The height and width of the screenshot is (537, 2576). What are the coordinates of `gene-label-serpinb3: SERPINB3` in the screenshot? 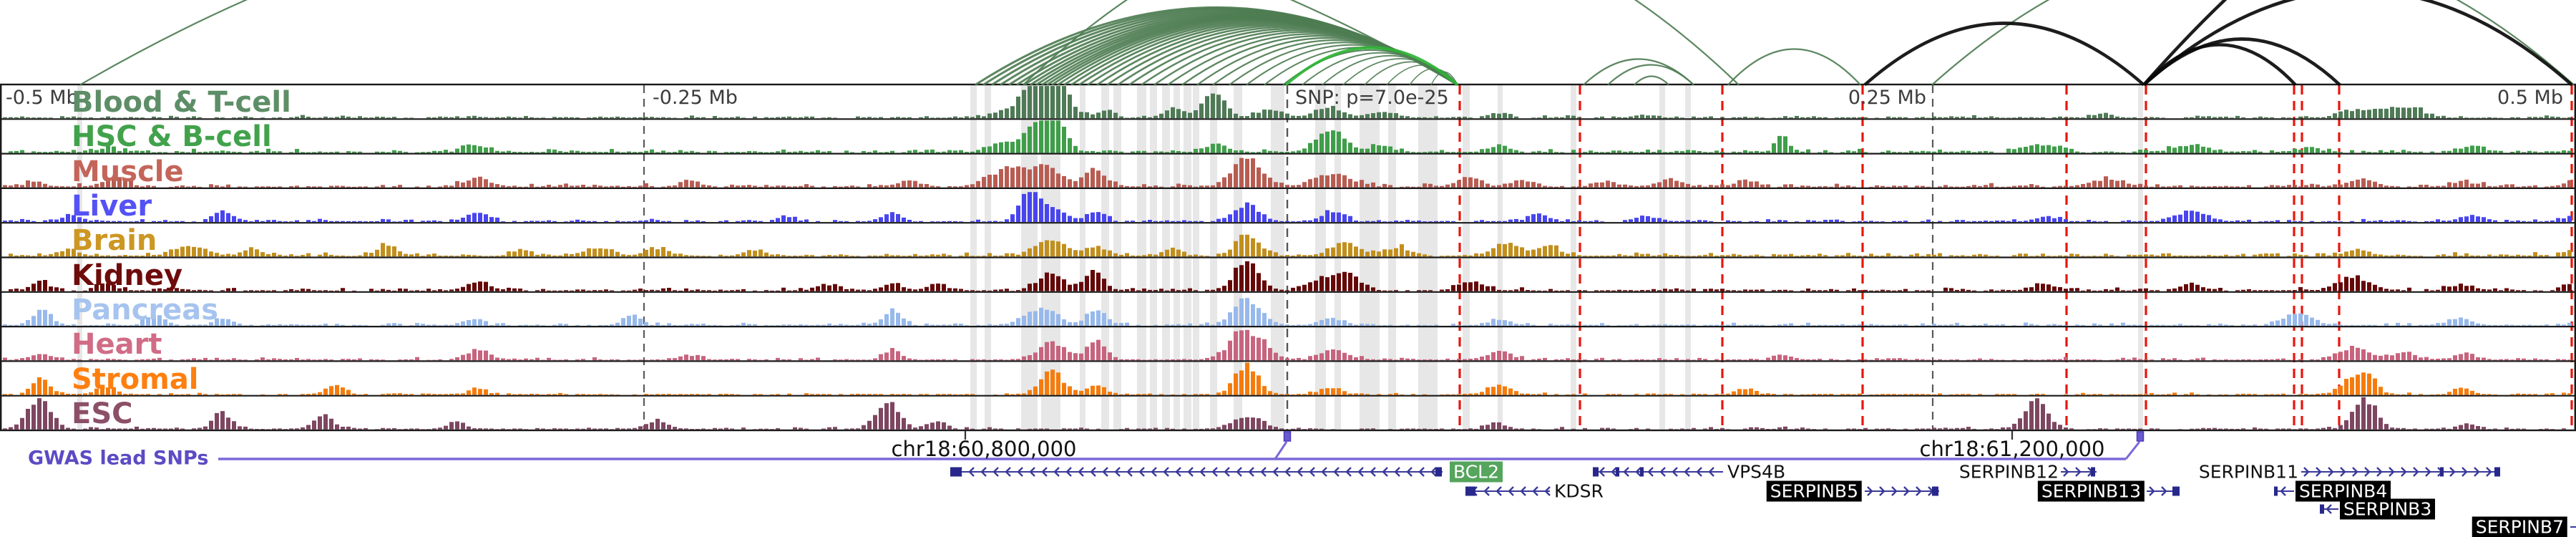 It's located at (2388, 509).